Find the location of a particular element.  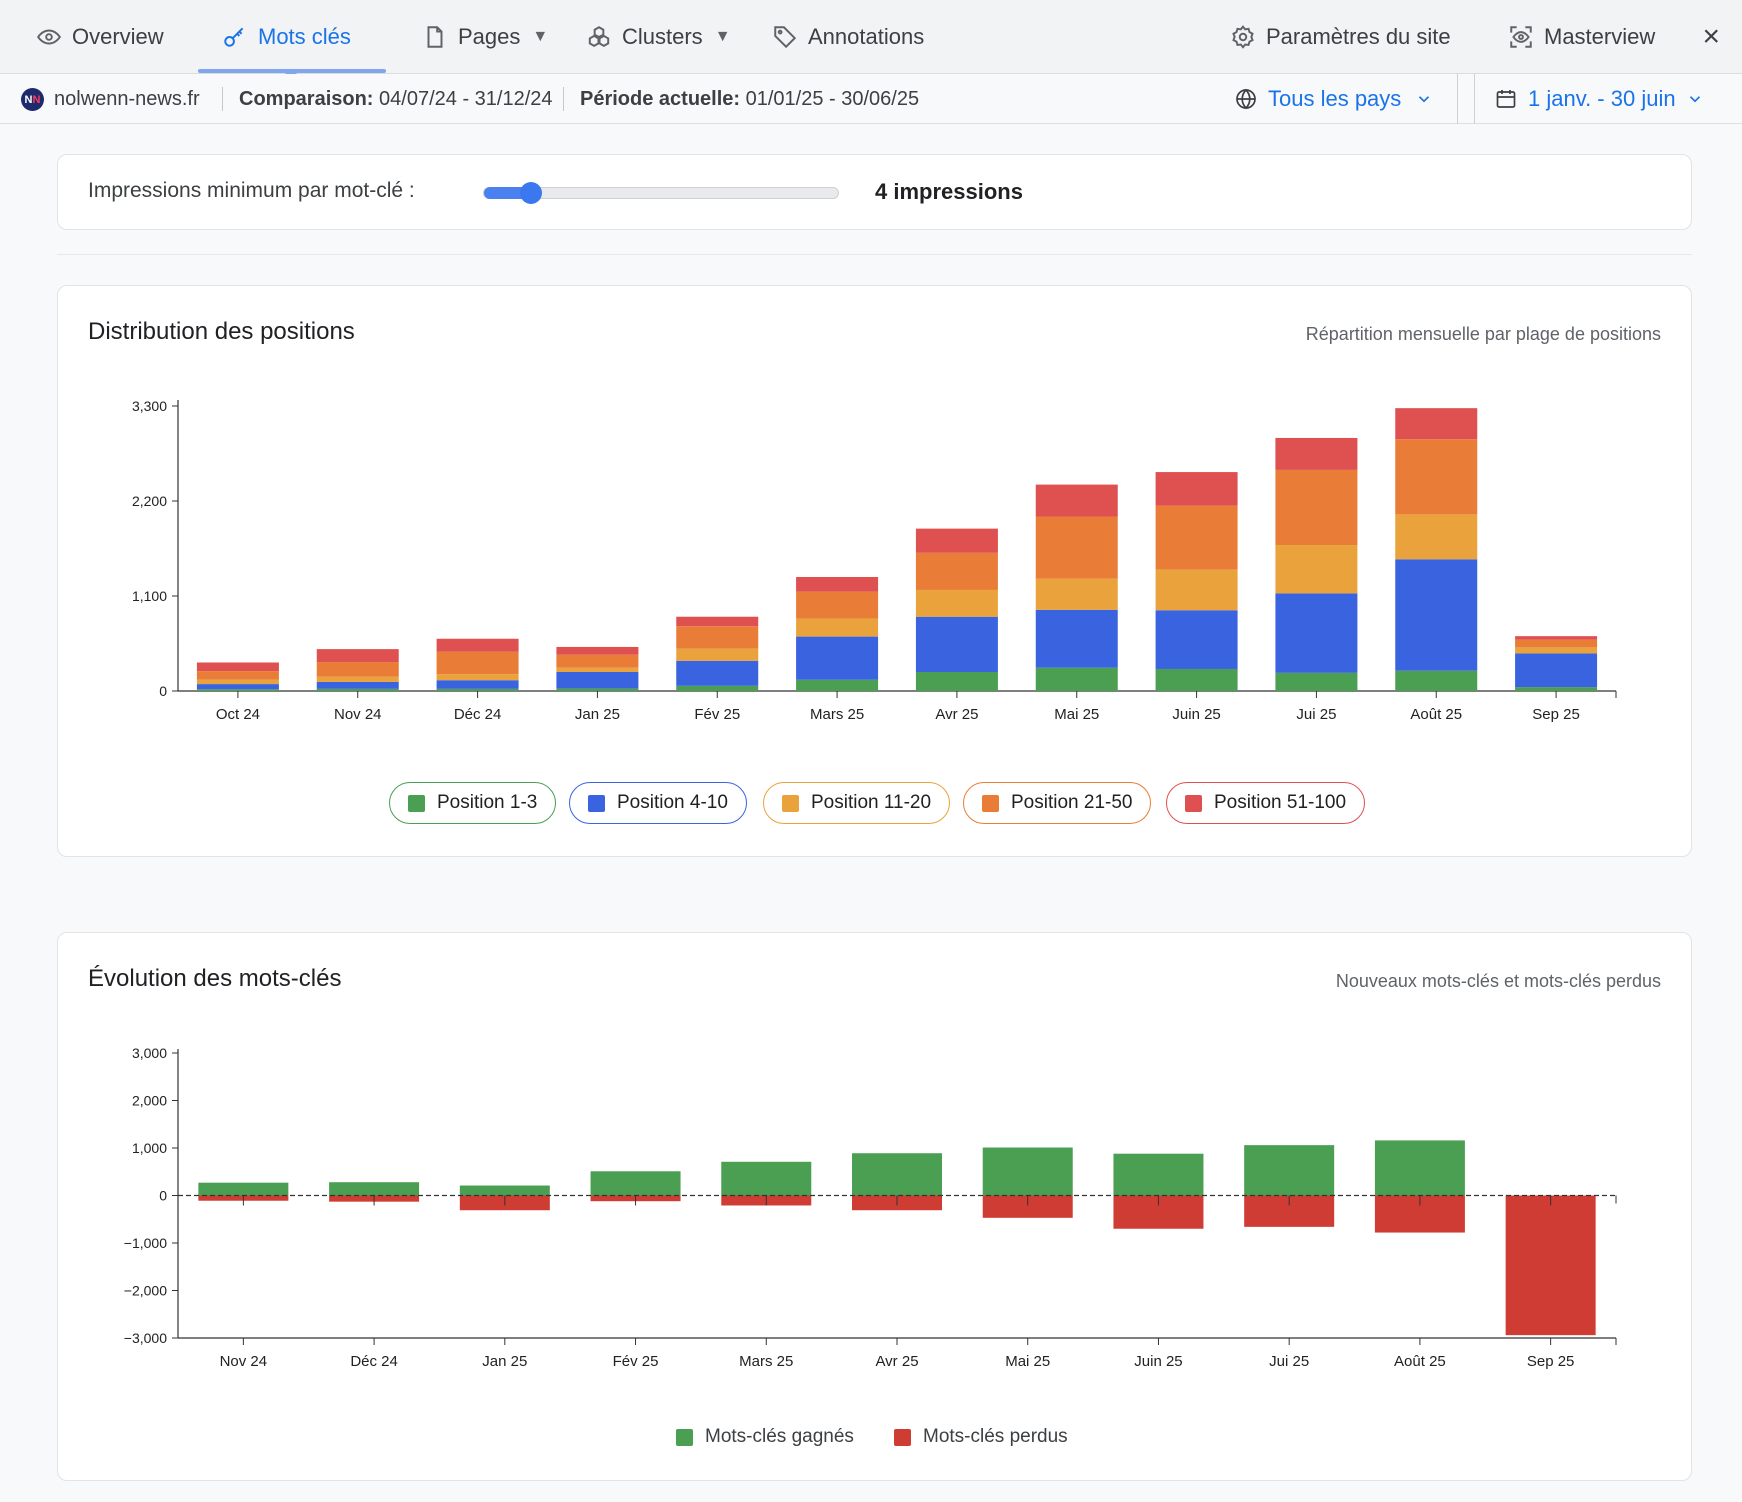

site-settings-button: Paramètres du site is located at coordinates (1340, 37).